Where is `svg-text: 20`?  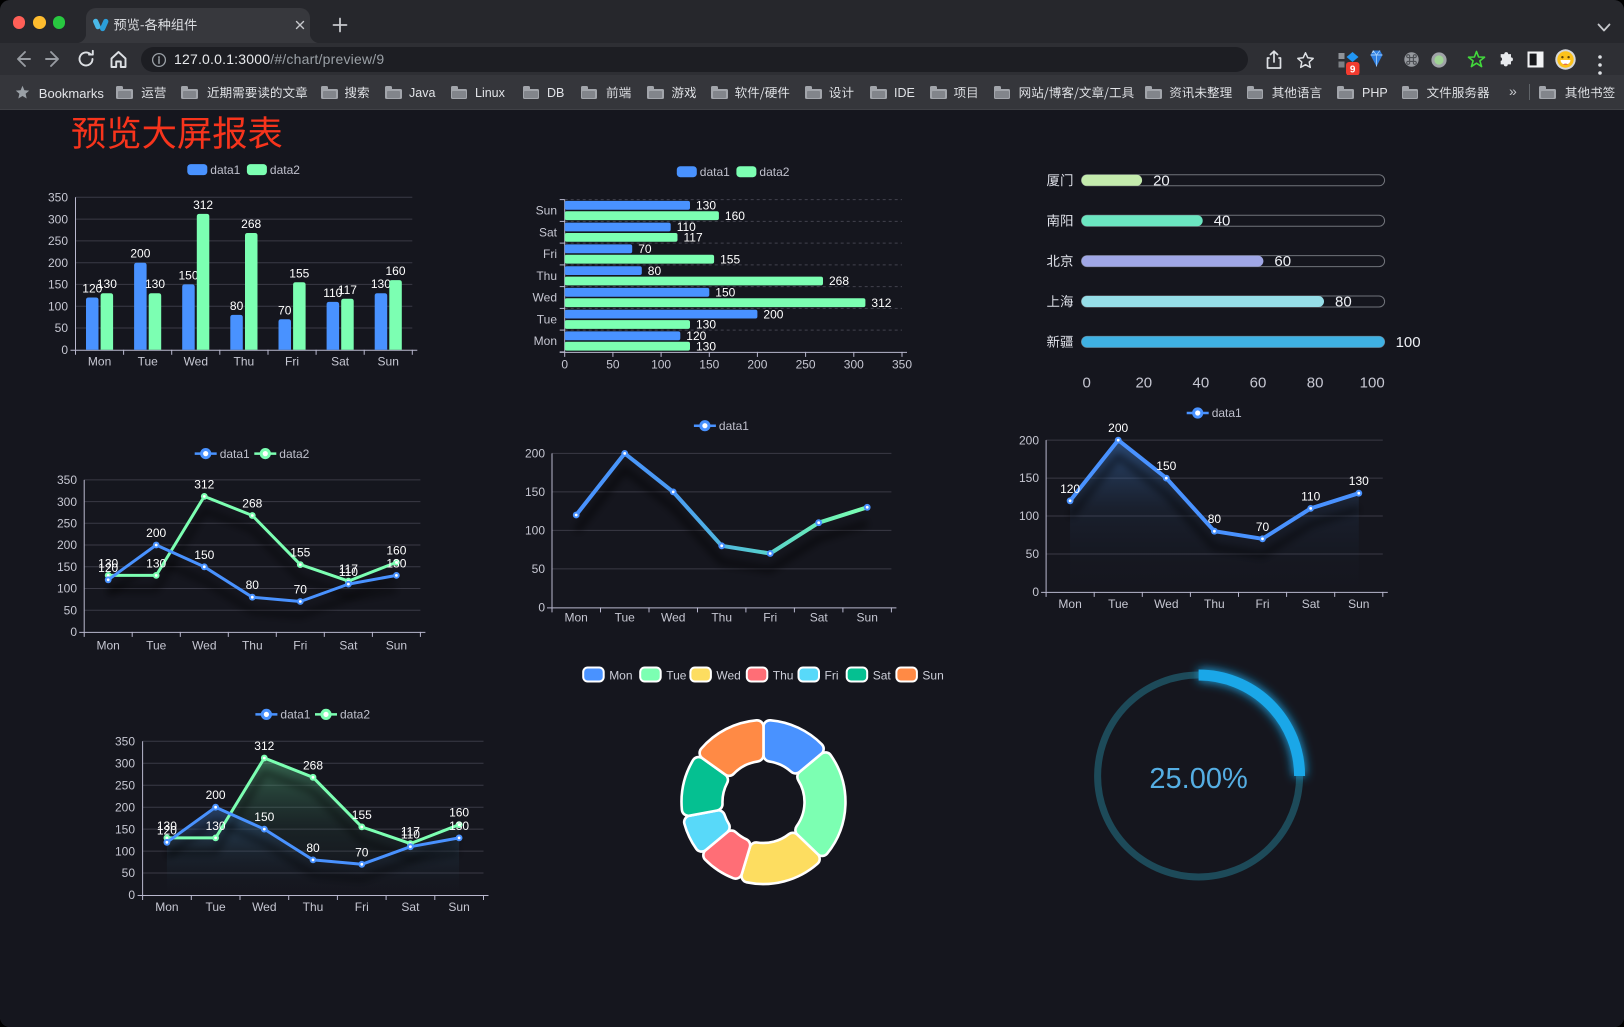
svg-text: 20 is located at coordinates (1143, 383).